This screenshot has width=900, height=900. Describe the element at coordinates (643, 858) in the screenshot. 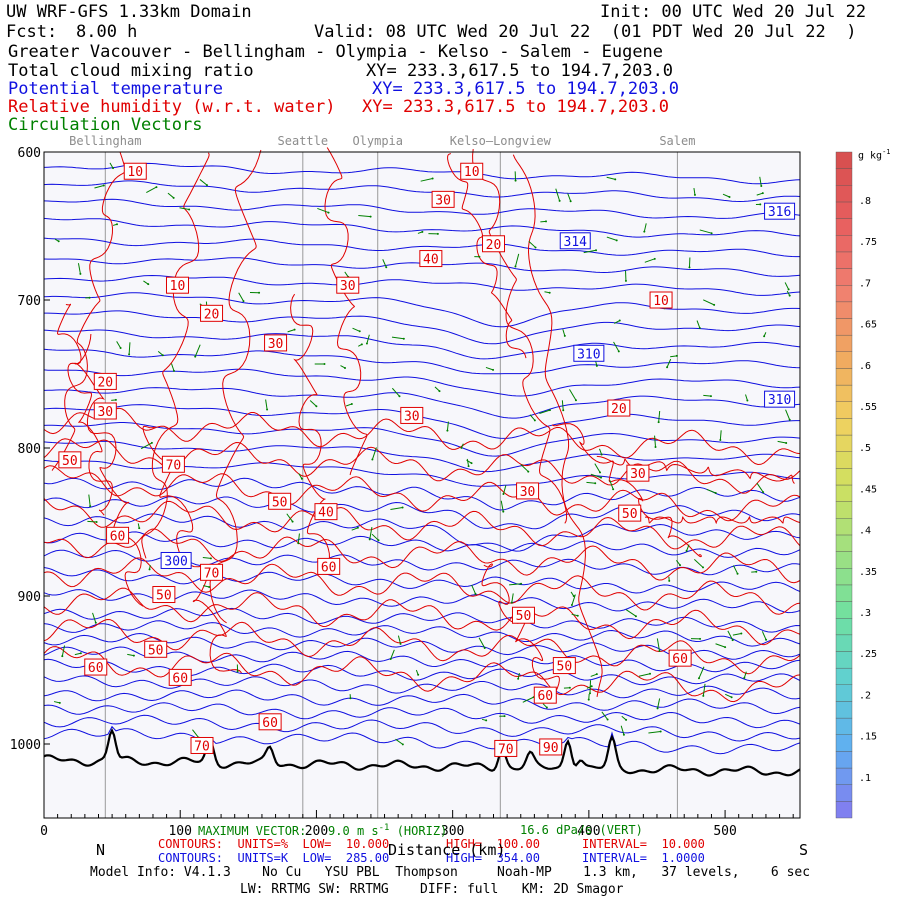

I see `theta-contour-interval: INTERVAL= 1.0000` at that location.